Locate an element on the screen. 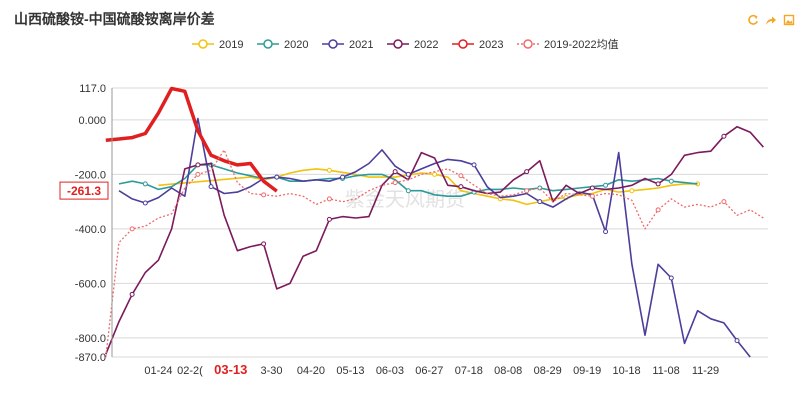 This screenshot has width=809, height=413. legend-item-2019-2022均值: 2019-2022均值 is located at coordinates (568, 44).